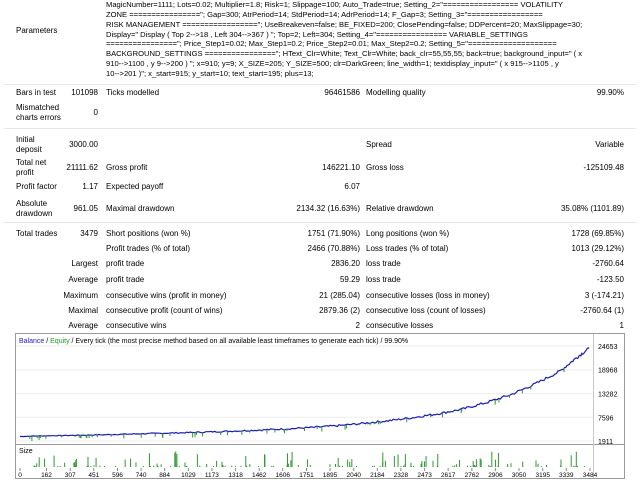 This screenshot has height=480, width=640. What do you see at coordinates (26, 451) in the screenshot?
I see `size-label: Size` at bounding box center [26, 451].